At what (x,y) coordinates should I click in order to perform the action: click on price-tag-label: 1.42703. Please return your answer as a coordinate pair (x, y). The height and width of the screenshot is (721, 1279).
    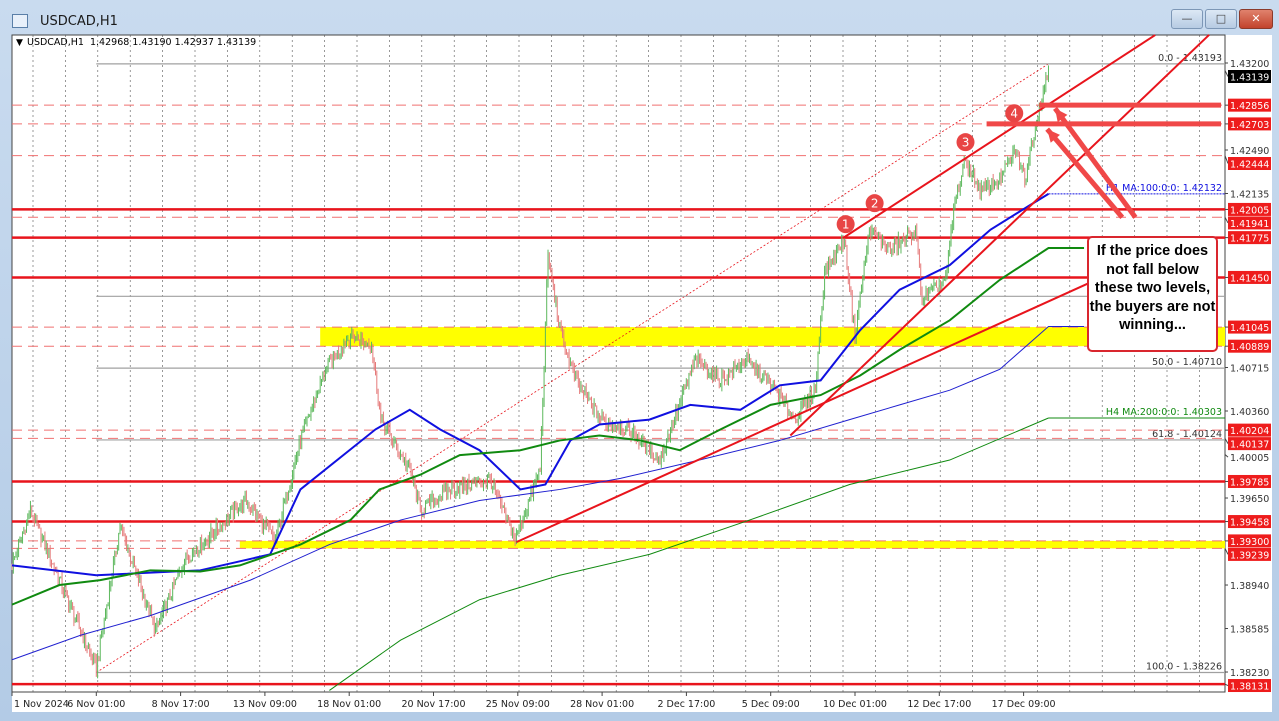
    Looking at the image, I should click on (1249, 125).